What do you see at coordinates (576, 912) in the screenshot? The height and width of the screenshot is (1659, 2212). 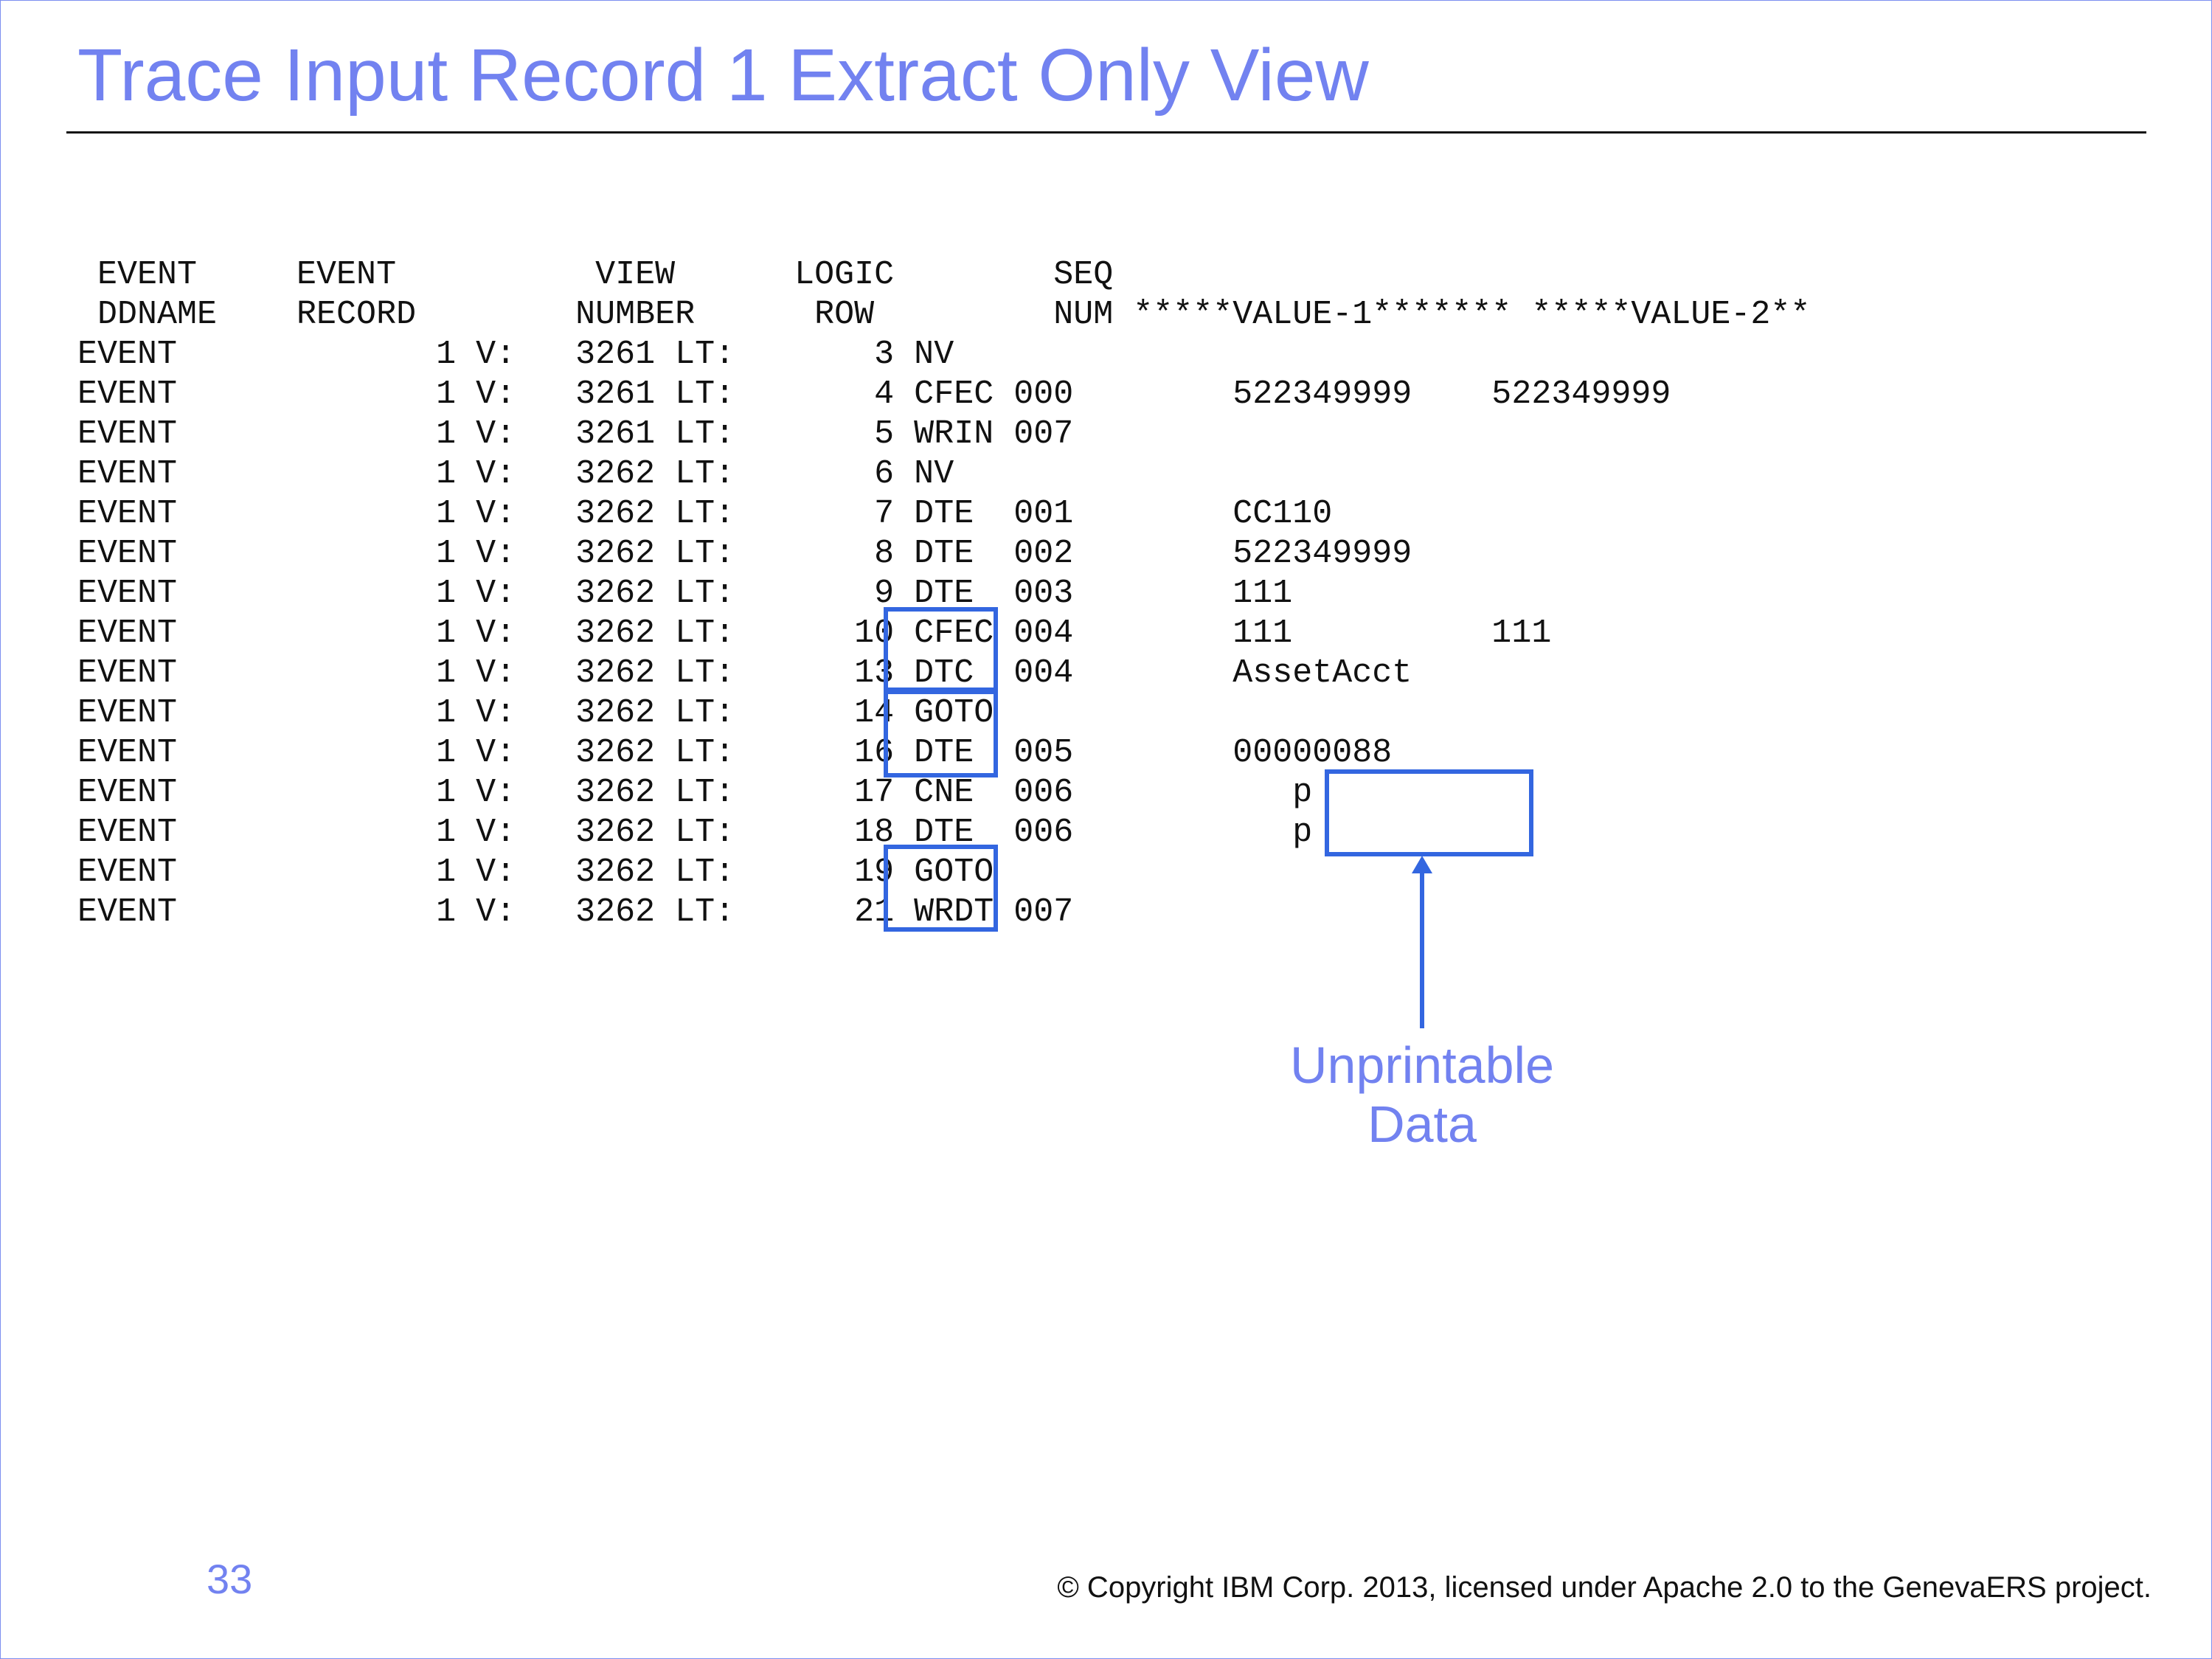 I see `trace-row: EVENT 1 V: 3262 LT: 21 WRDT 007` at bounding box center [576, 912].